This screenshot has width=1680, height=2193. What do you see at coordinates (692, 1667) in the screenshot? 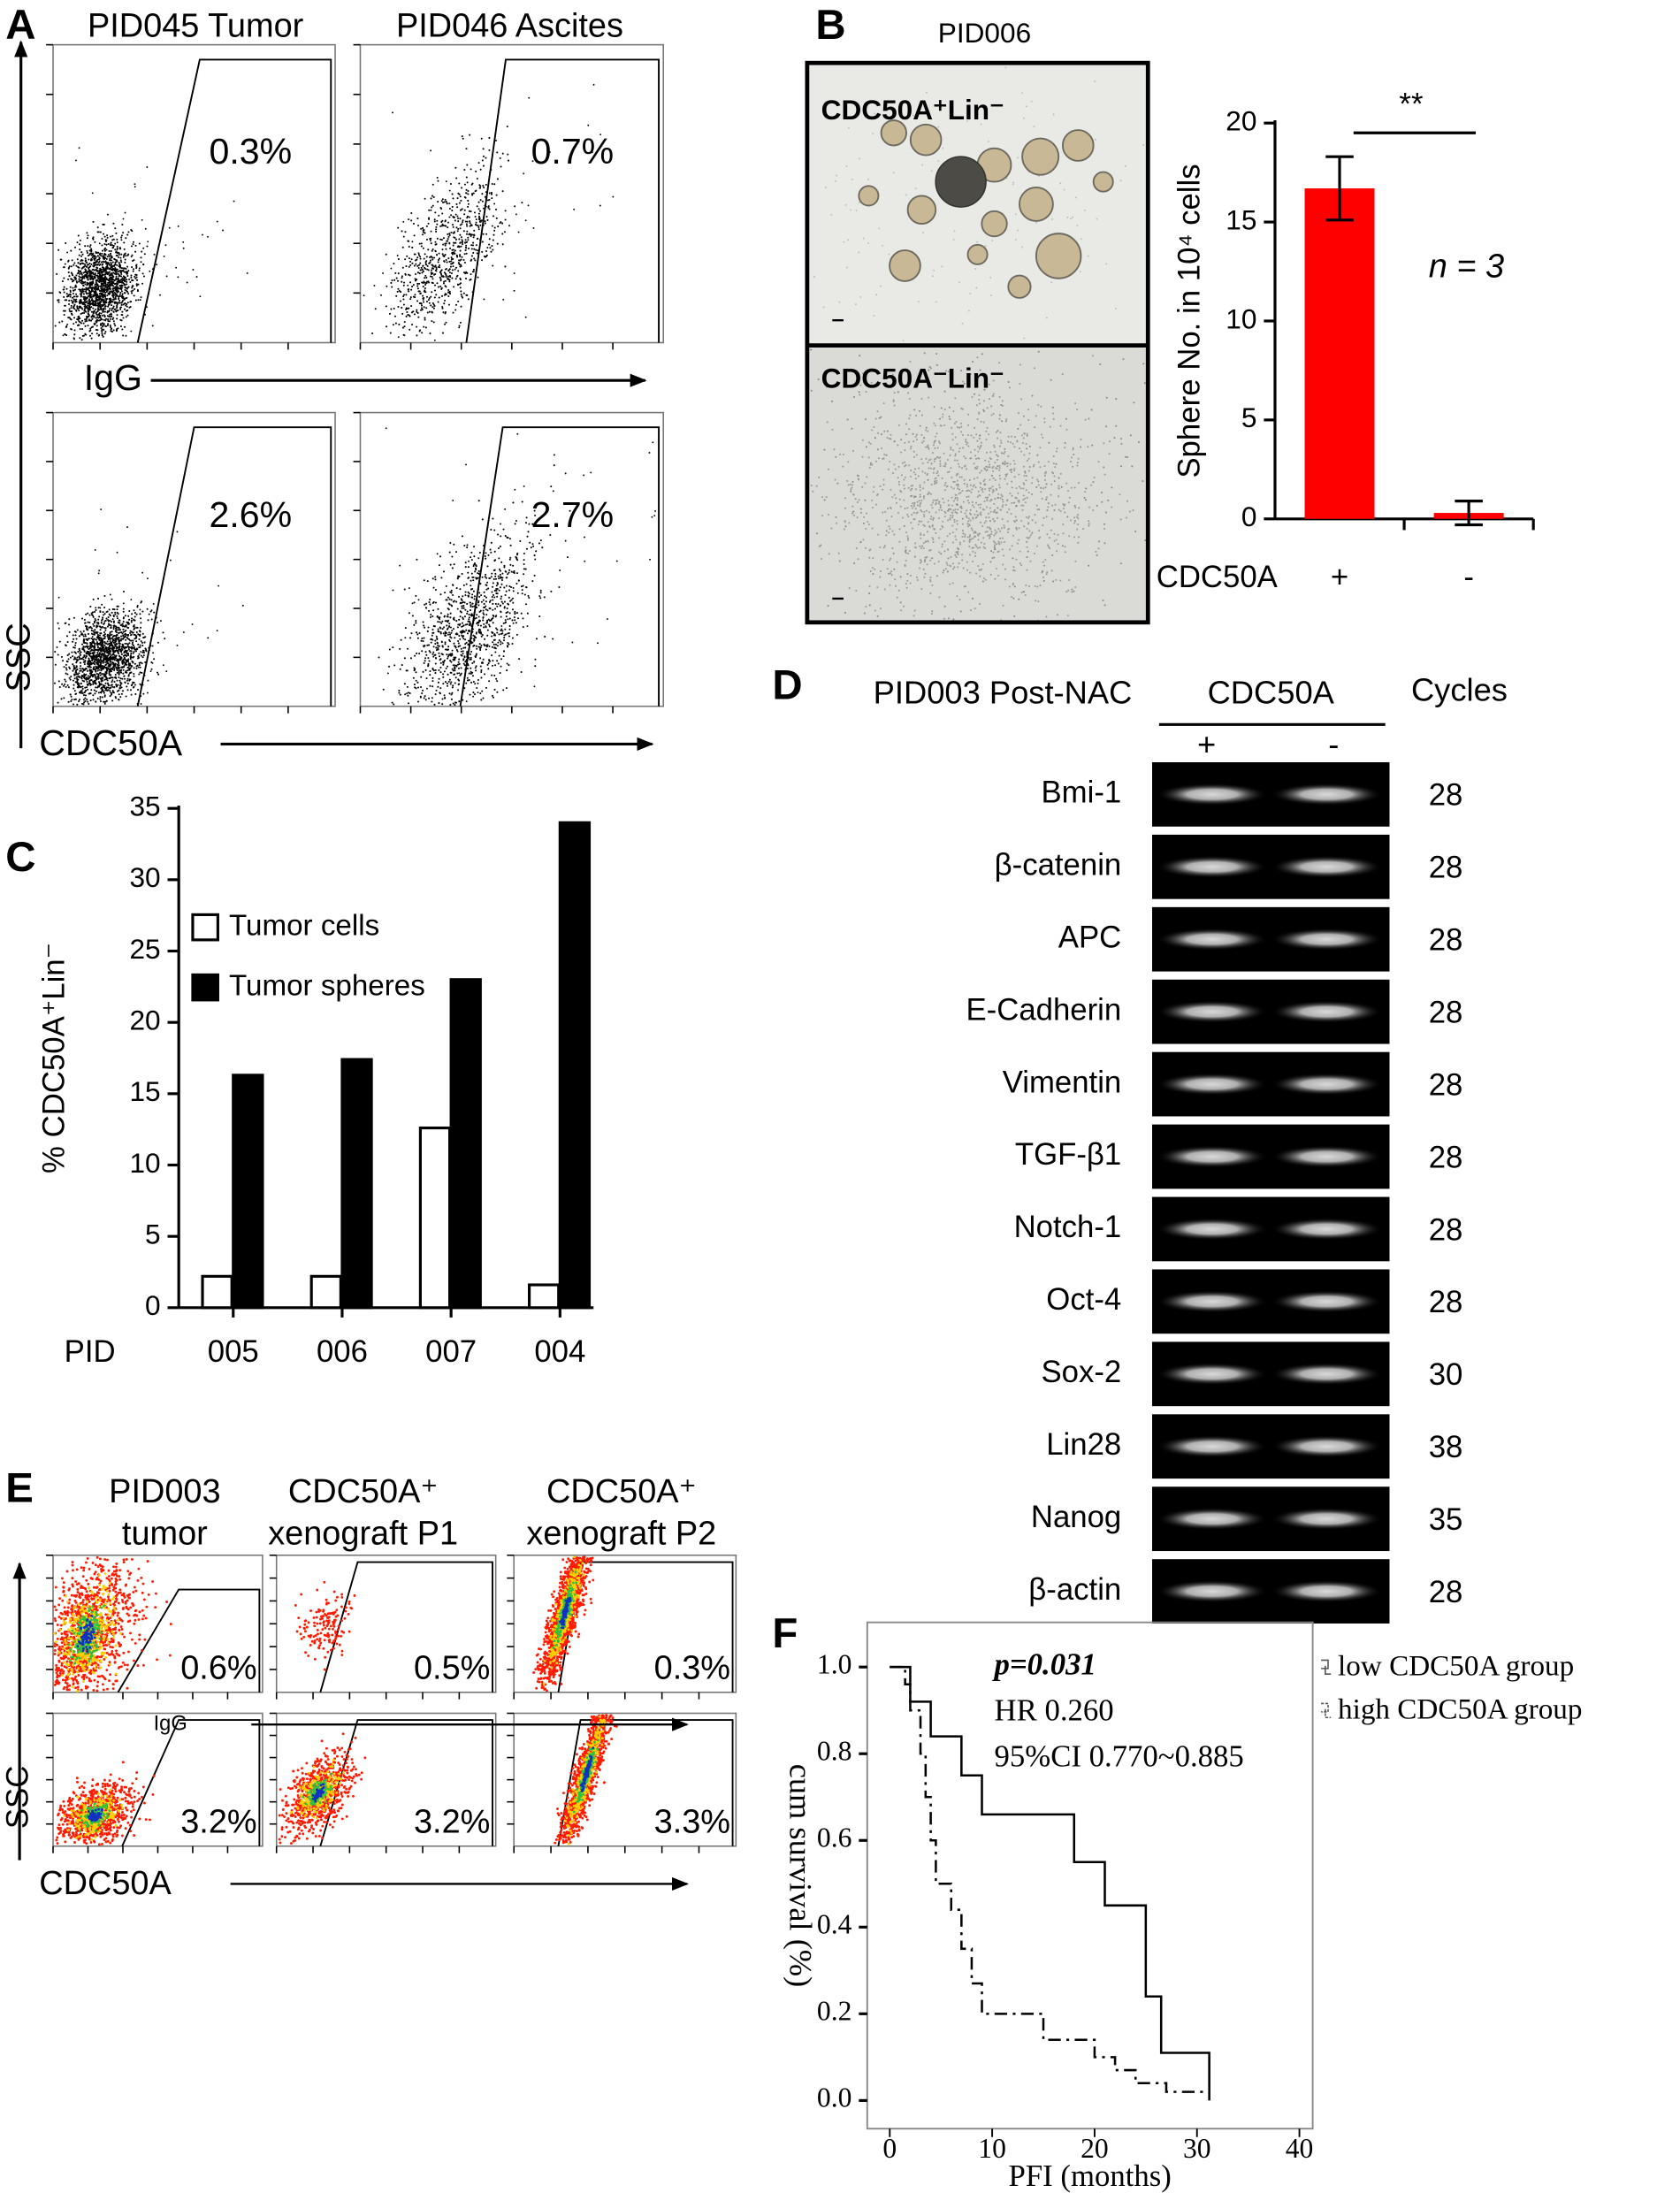
I see `gate-percentage: 0.3%` at bounding box center [692, 1667].